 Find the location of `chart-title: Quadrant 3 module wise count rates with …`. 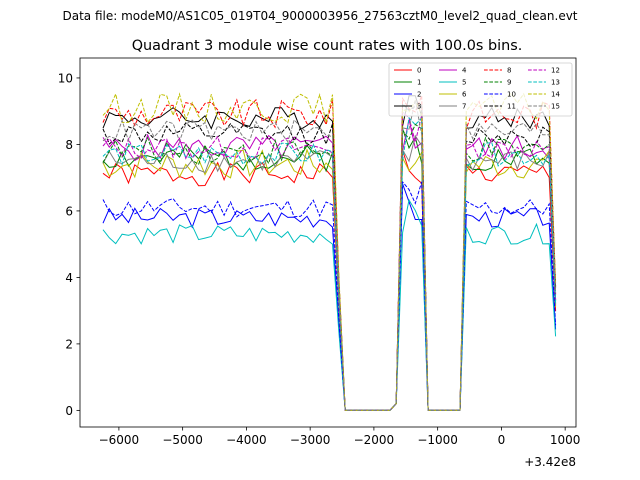

chart-title: Quadrant 3 module wise count rates with … is located at coordinates (327, 46).